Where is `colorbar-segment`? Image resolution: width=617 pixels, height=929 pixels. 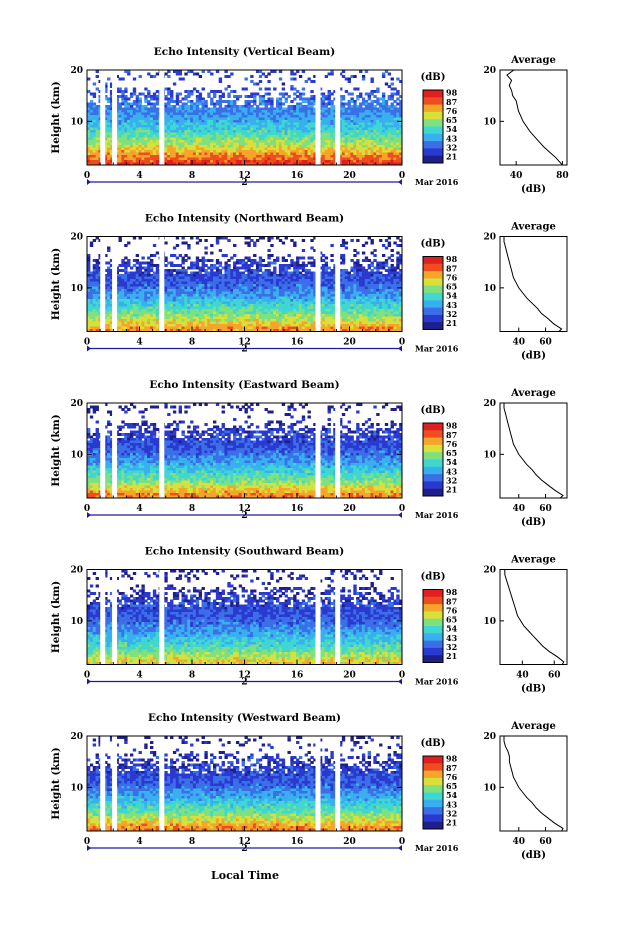 colorbar-segment is located at coordinates (433, 123).